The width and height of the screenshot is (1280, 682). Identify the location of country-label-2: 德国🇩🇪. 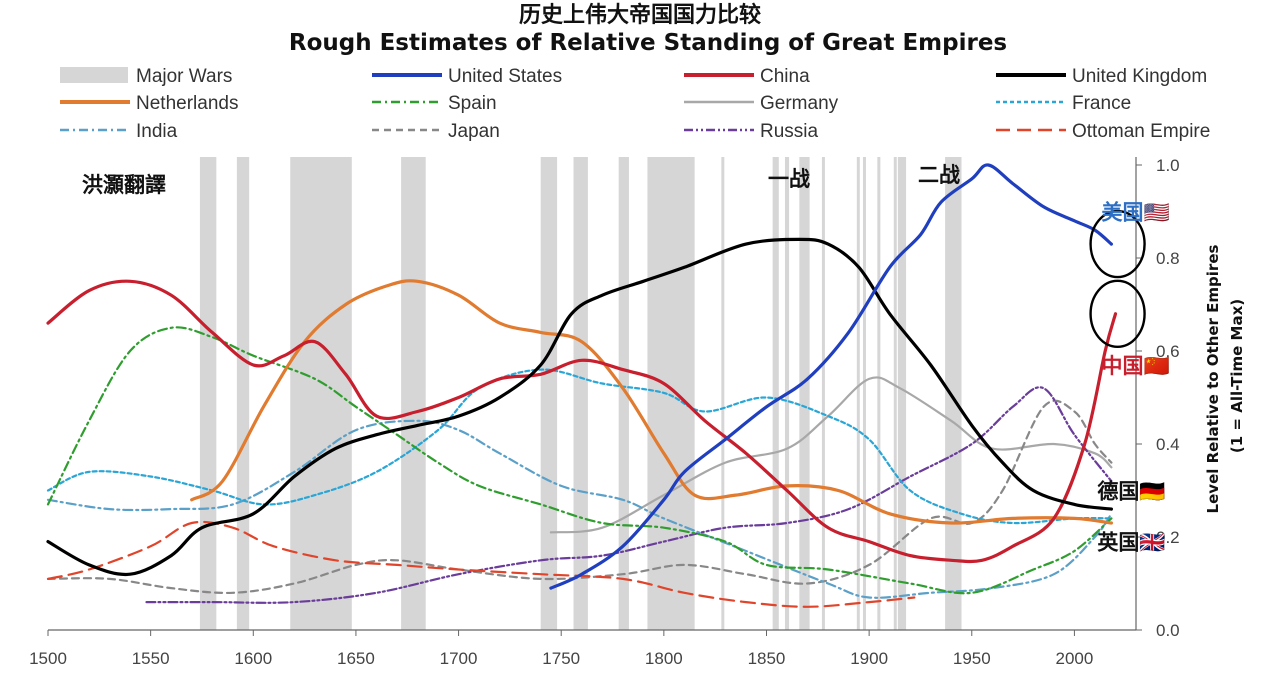
(1131, 492).